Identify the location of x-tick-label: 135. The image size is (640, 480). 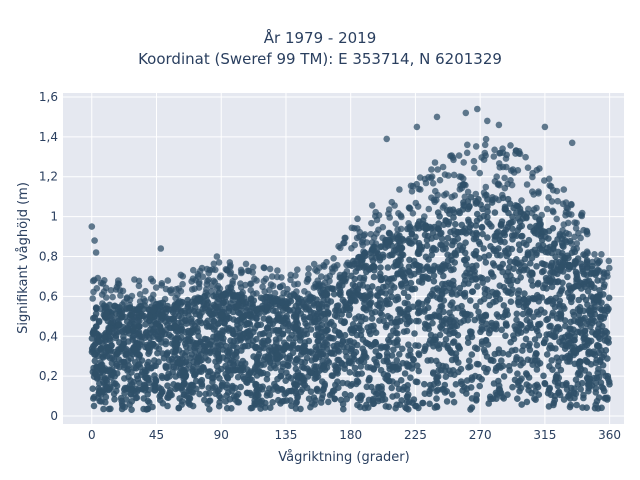
(286, 435).